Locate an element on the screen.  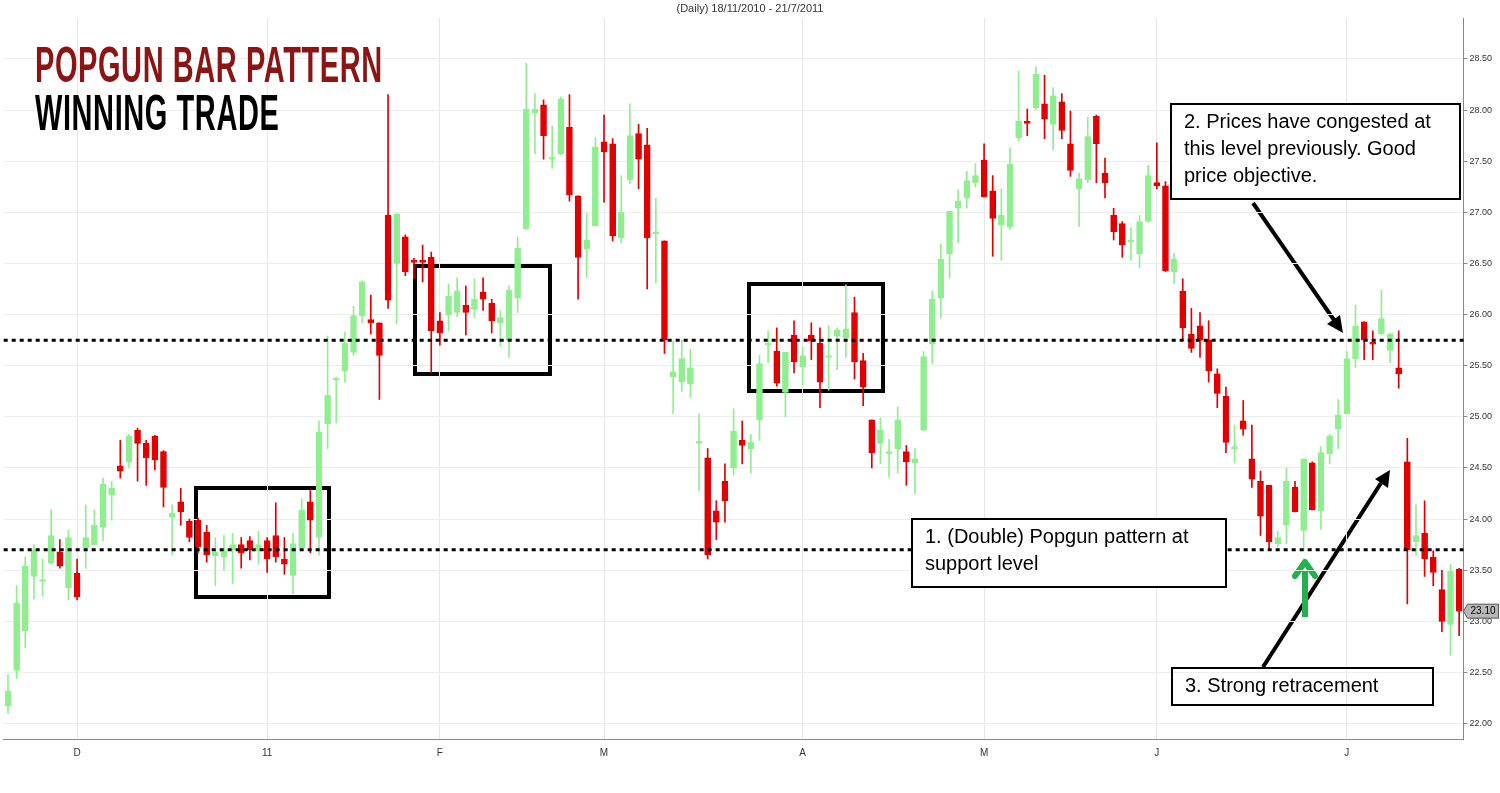
x-tick-label: D is located at coordinates (77, 752).